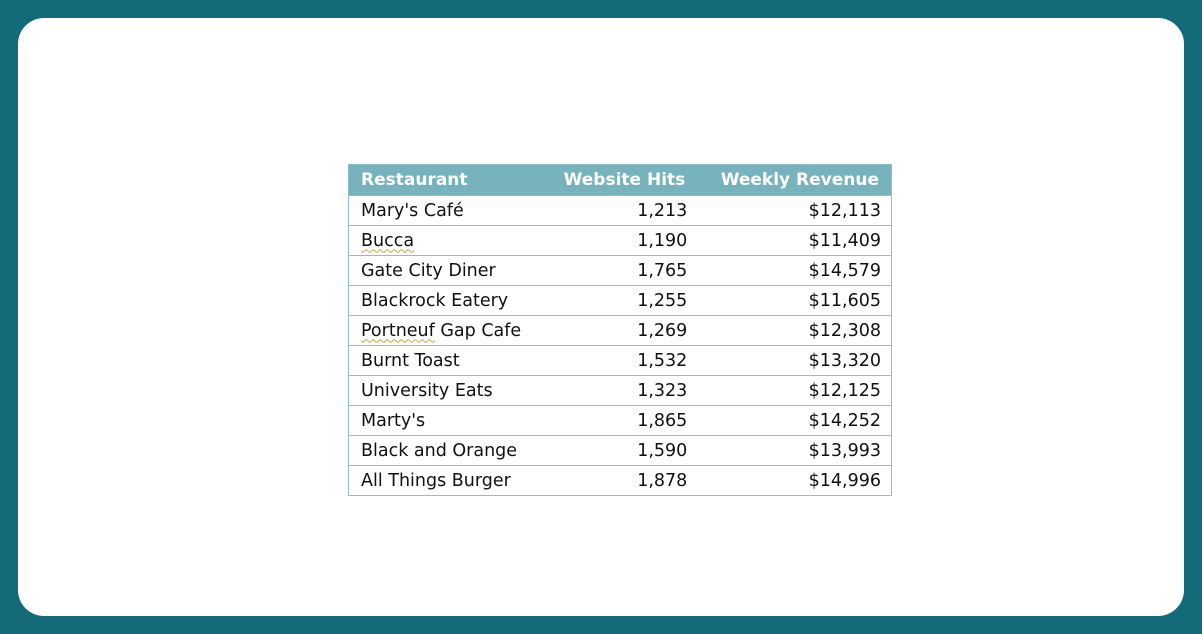 This screenshot has height=634, width=1202. I want to click on weekly-revenue-cell: $11,605, so click(794, 300).